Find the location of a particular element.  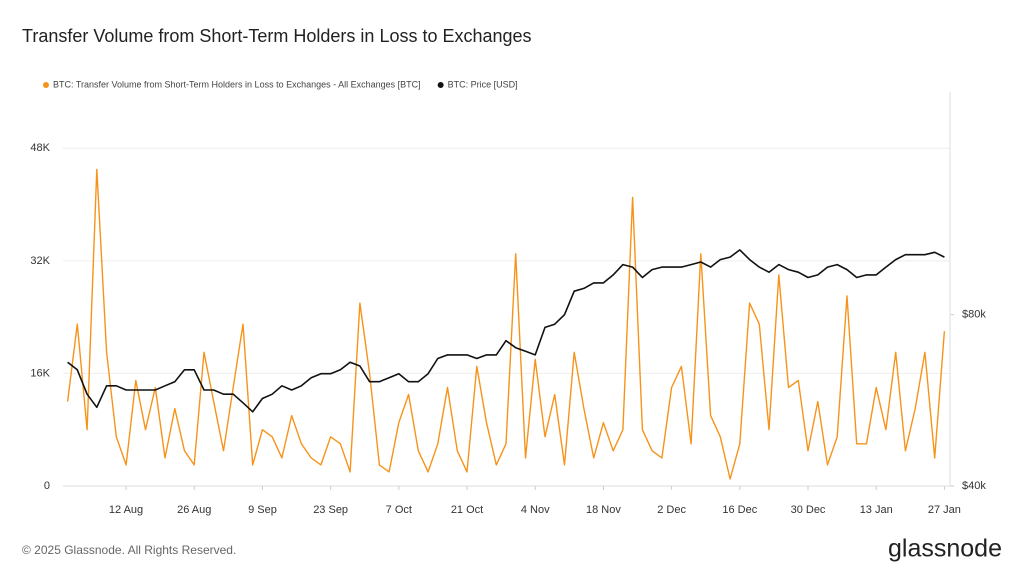

x-tick-label: 18 Nov is located at coordinates (603, 510).